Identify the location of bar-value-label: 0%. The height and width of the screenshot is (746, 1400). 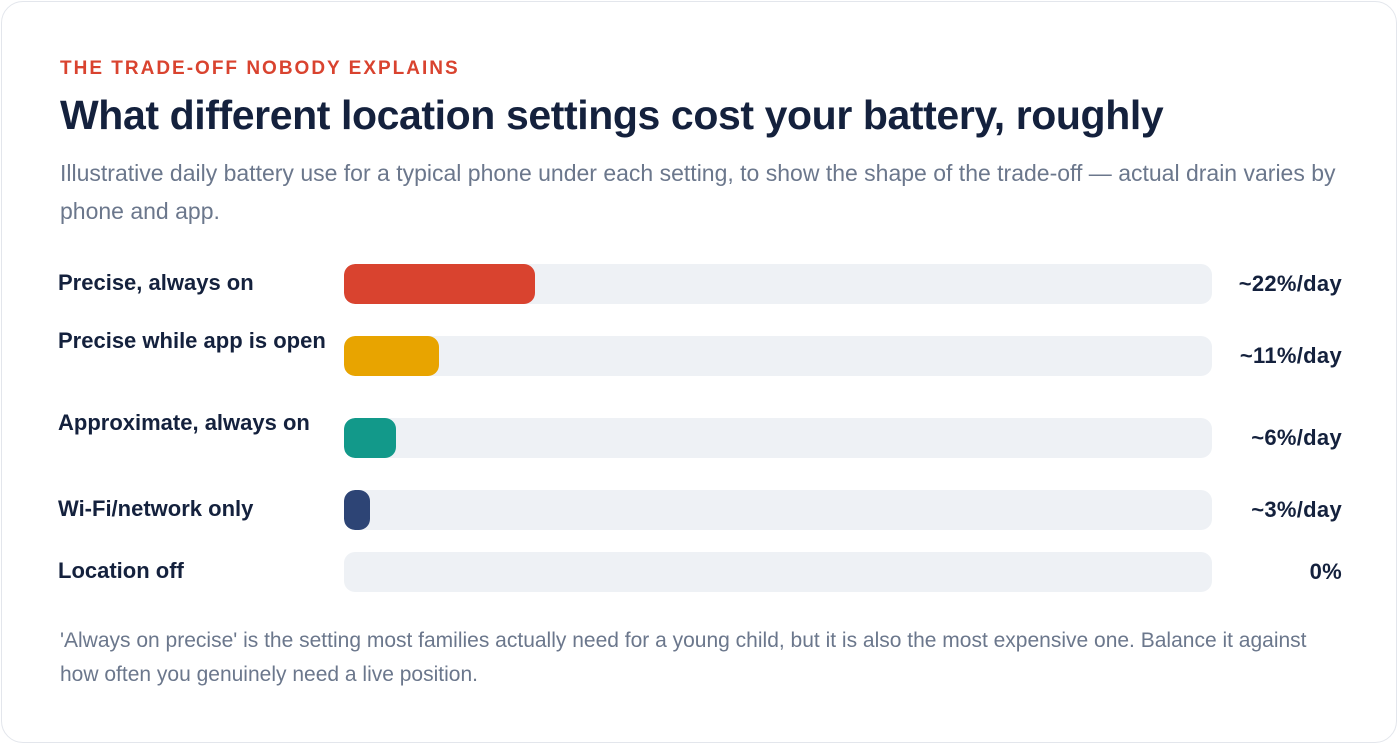
(1325, 571).